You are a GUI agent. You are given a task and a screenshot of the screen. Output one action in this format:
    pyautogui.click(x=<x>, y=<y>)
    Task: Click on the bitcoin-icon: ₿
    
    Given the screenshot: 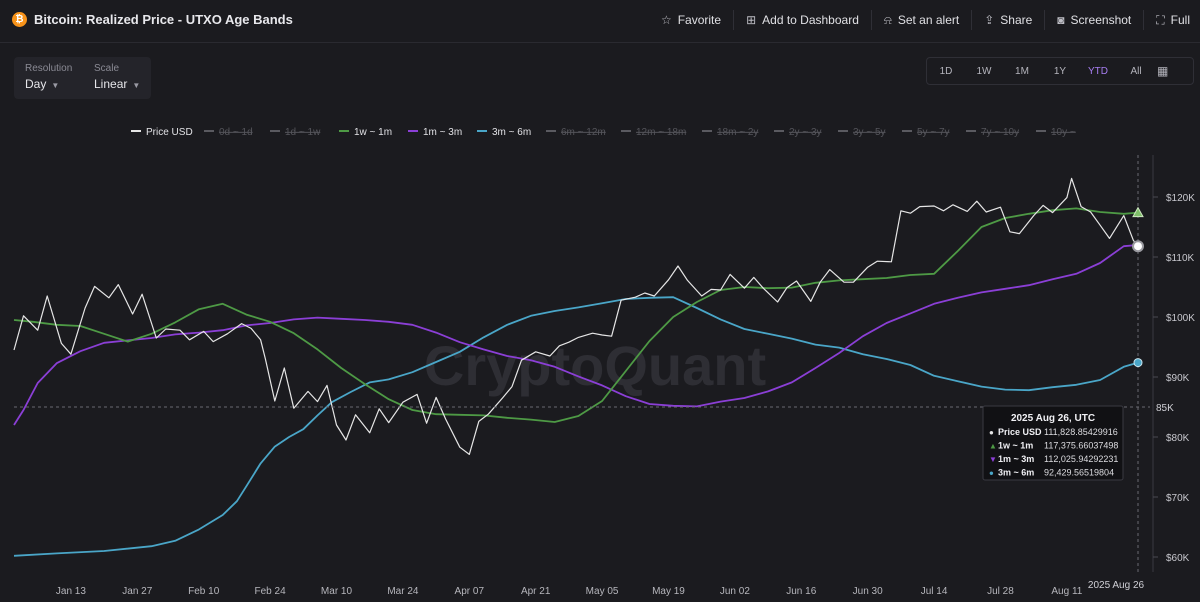 What is the action you would take?
    pyautogui.click(x=19, y=19)
    